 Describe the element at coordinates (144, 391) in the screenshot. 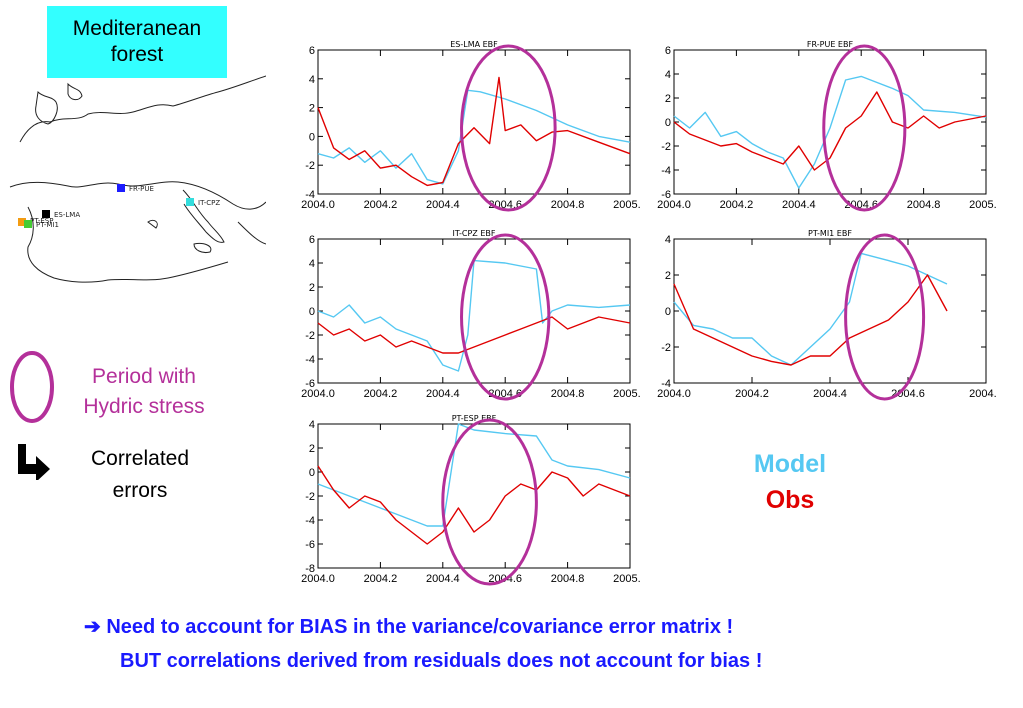

I see `stress-legend-label: Period with Hydric stress` at that location.